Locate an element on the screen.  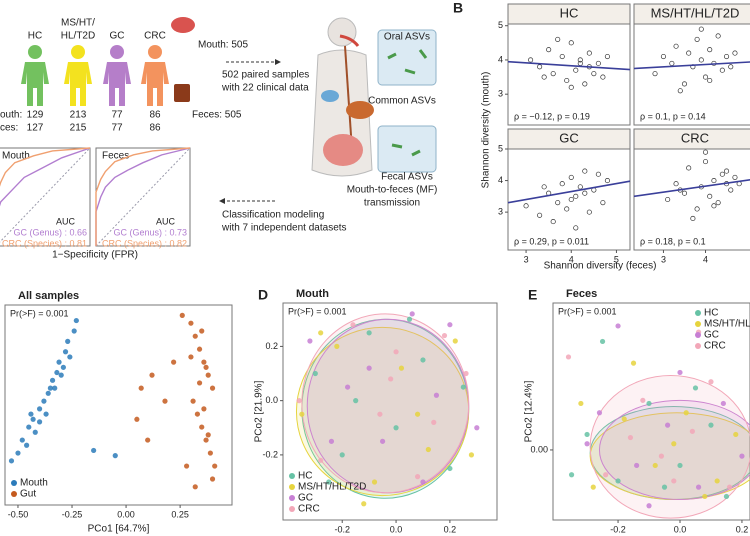
annotation: Pr(>F) = 0.001 is located at coordinates (317, 311).